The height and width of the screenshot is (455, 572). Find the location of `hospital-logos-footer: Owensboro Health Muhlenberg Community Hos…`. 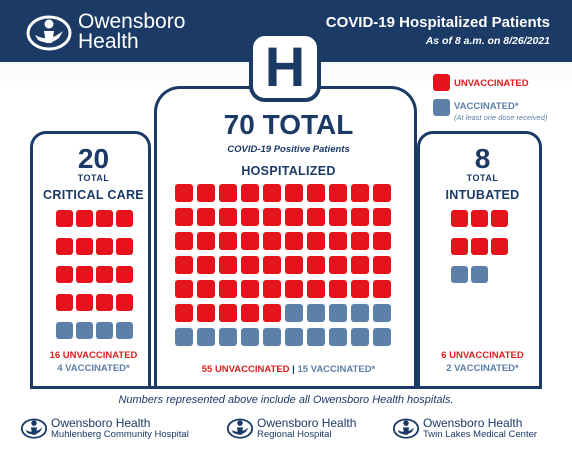

hospital-logos-footer: Owensboro Health Muhlenberg Community Hos… is located at coordinates (286, 433).